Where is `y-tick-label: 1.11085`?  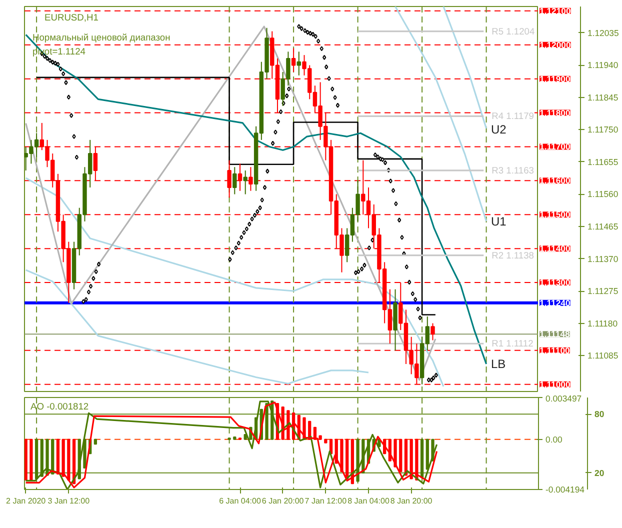 y-tick-label: 1.11085 is located at coordinates (603, 355).